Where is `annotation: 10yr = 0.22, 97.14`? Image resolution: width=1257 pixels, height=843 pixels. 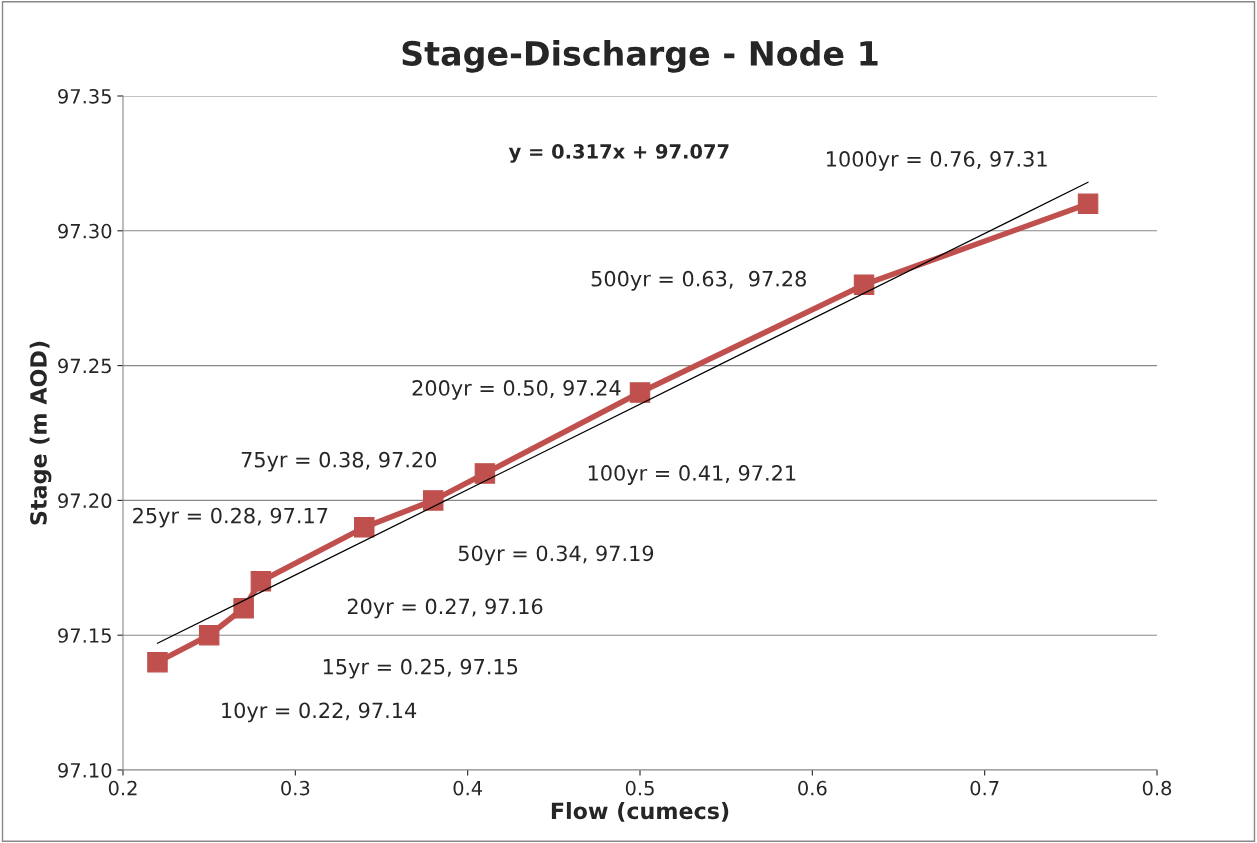
annotation: 10yr = 0.22, 97.14 is located at coordinates (319, 712).